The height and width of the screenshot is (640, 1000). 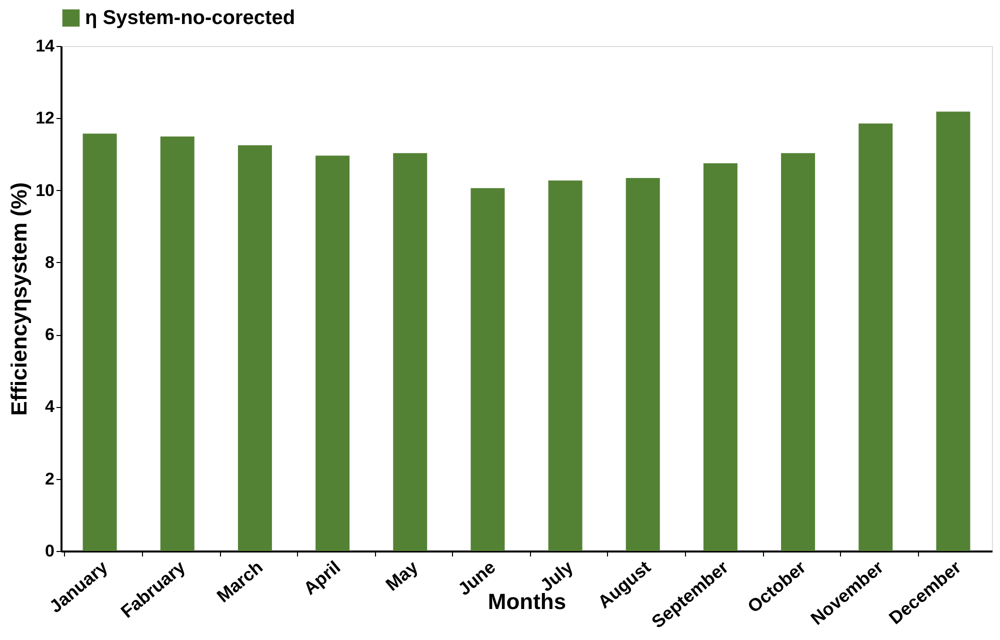 I want to click on x-tick-label: May, so click(x=402, y=575).